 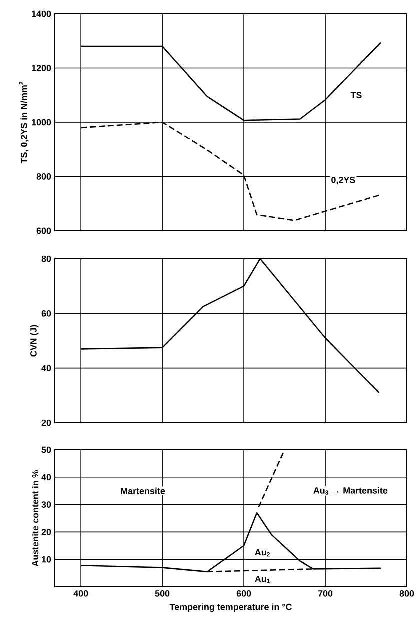 What do you see at coordinates (44, 177) in the screenshot?
I see `y-tick-label: 800` at bounding box center [44, 177].